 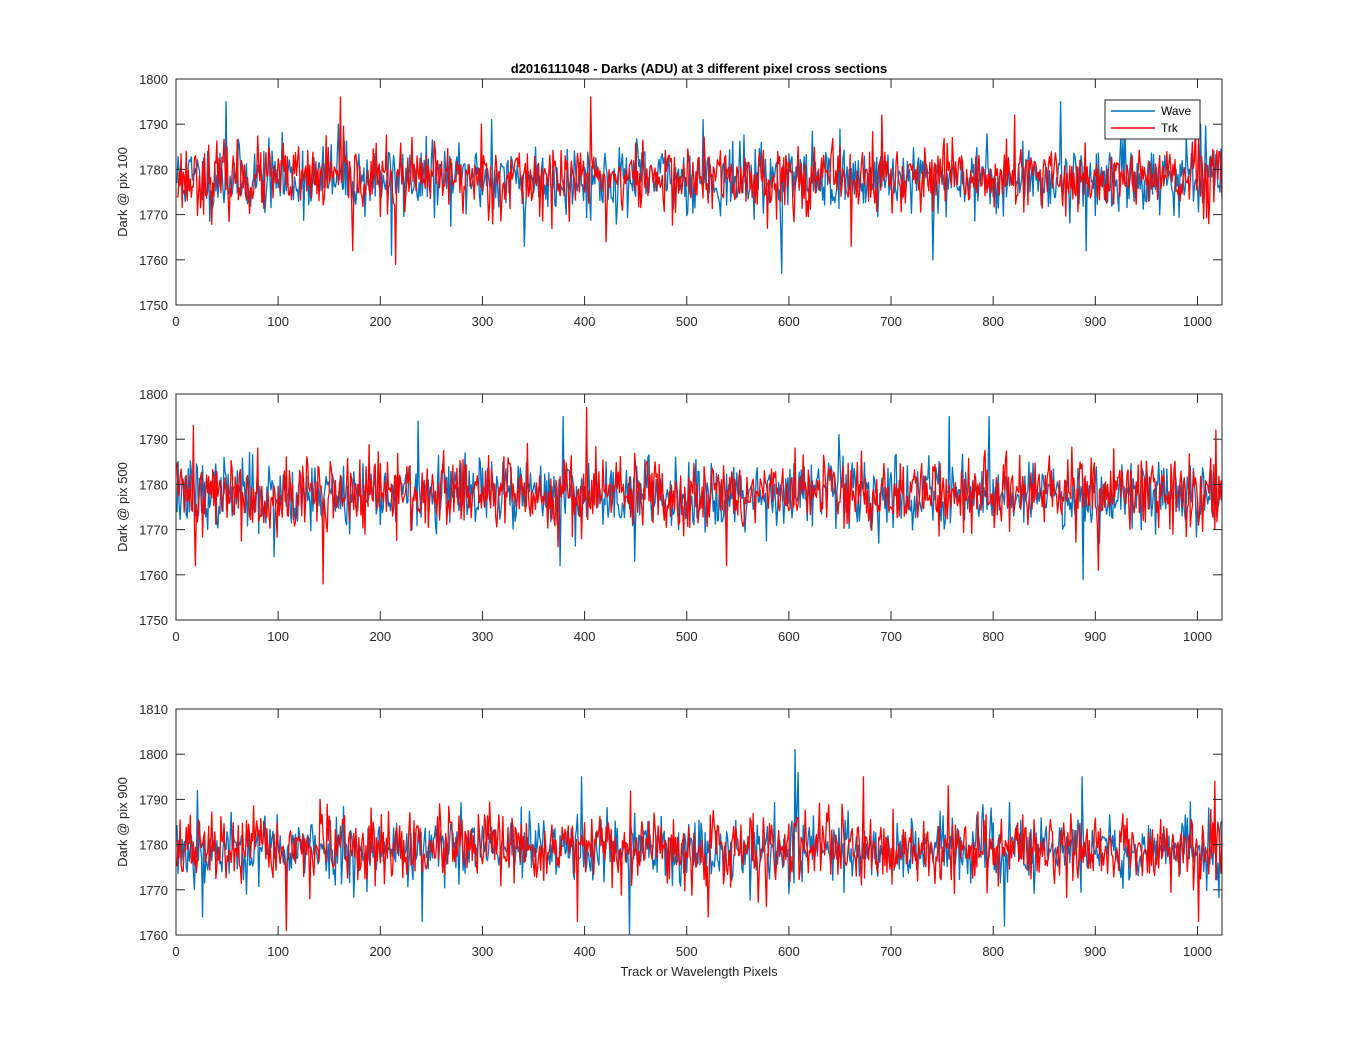 What do you see at coordinates (1170, 128) in the screenshot?
I see `legend-label-trk: Trk` at bounding box center [1170, 128].